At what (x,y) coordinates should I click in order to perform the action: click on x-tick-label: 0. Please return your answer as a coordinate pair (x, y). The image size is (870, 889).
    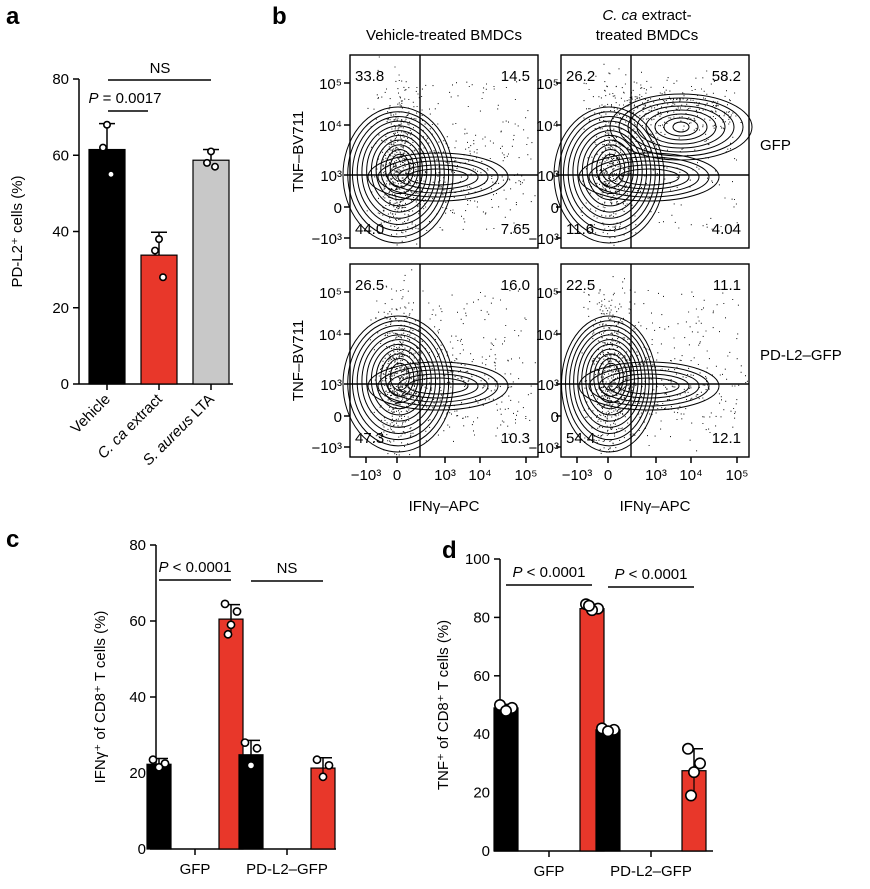
    Looking at the image, I should click on (608, 475).